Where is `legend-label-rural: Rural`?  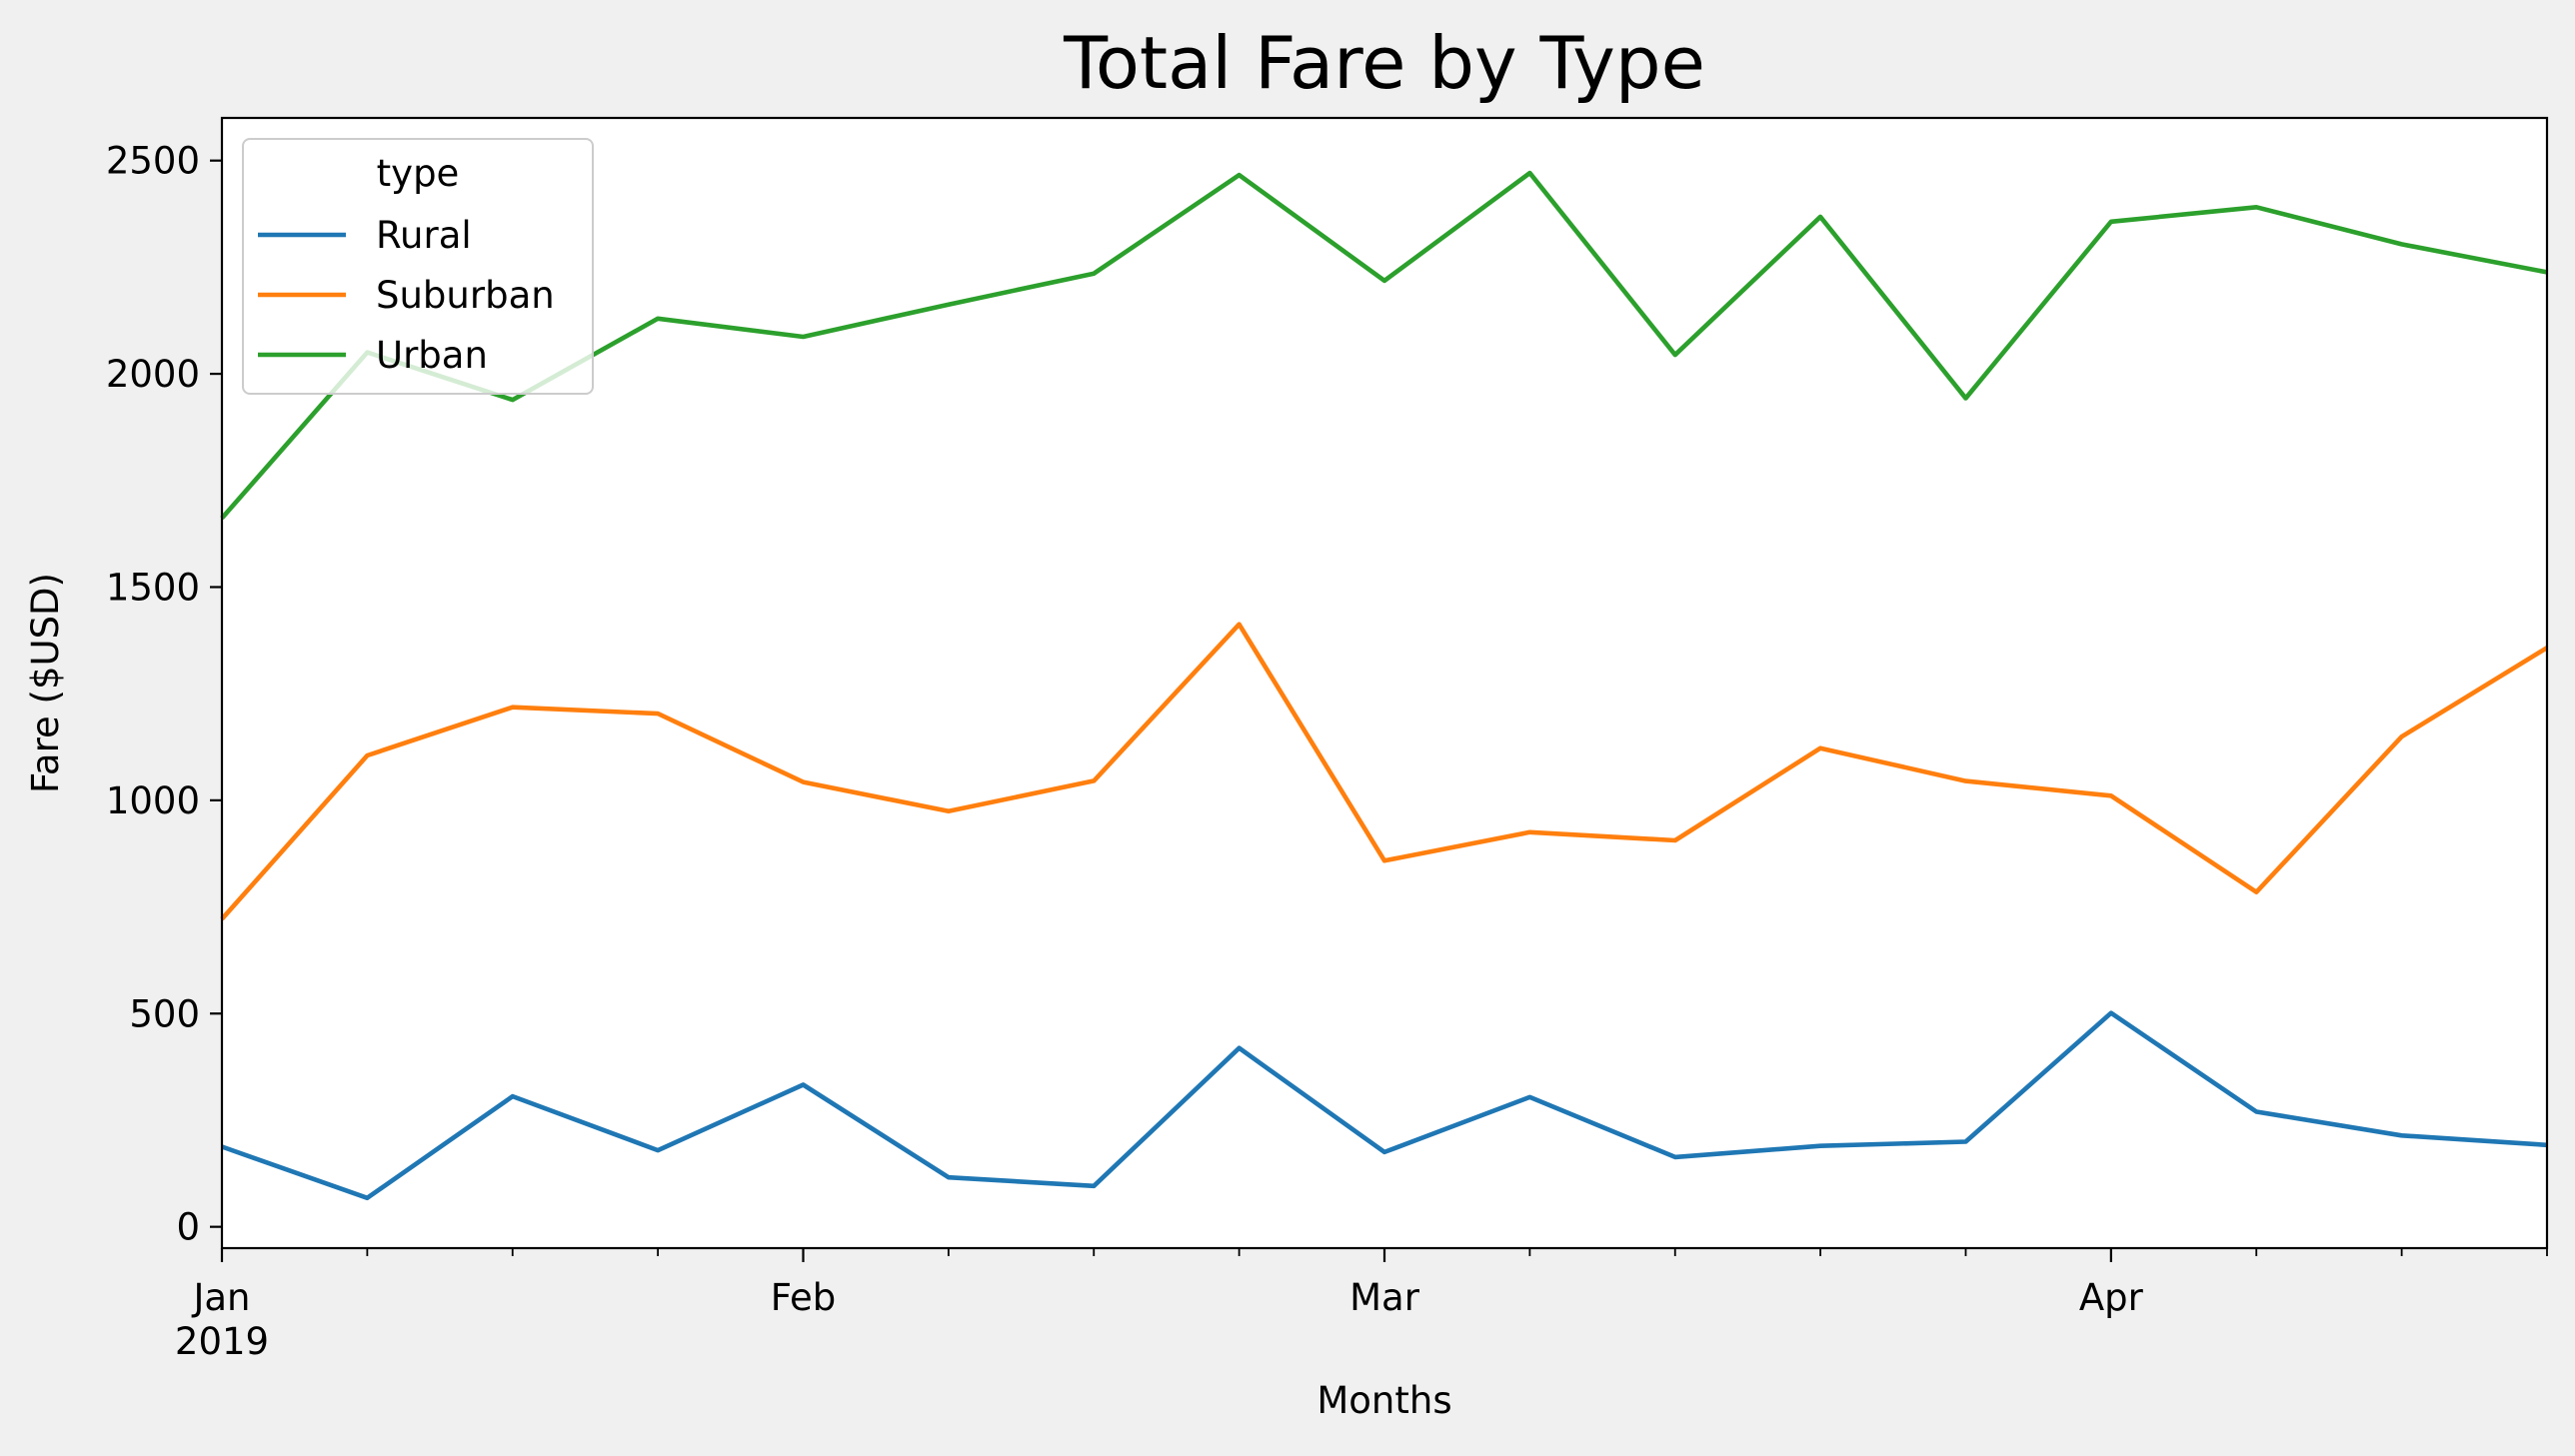 legend-label-rural: Rural is located at coordinates (424, 236).